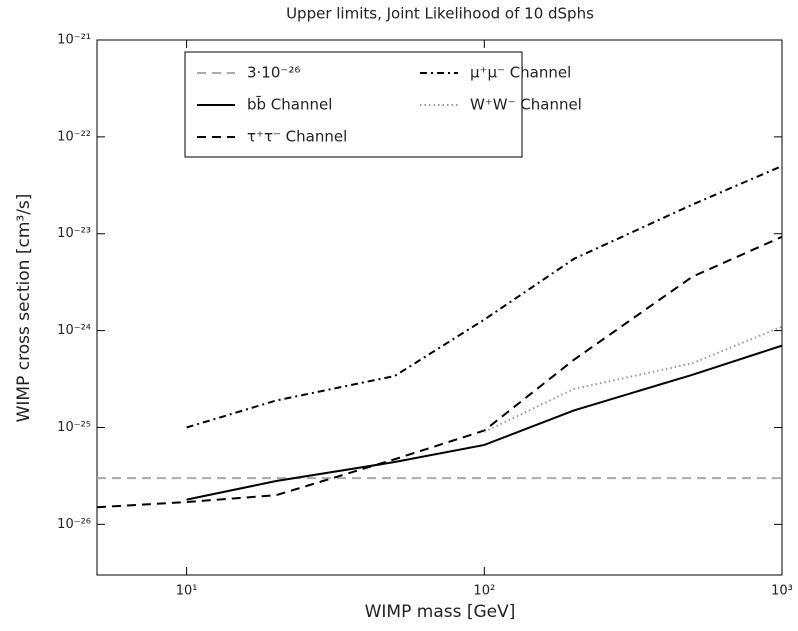 This screenshot has width=798, height=631. Describe the element at coordinates (633, 379) in the screenshot. I see `series-line` at that location.